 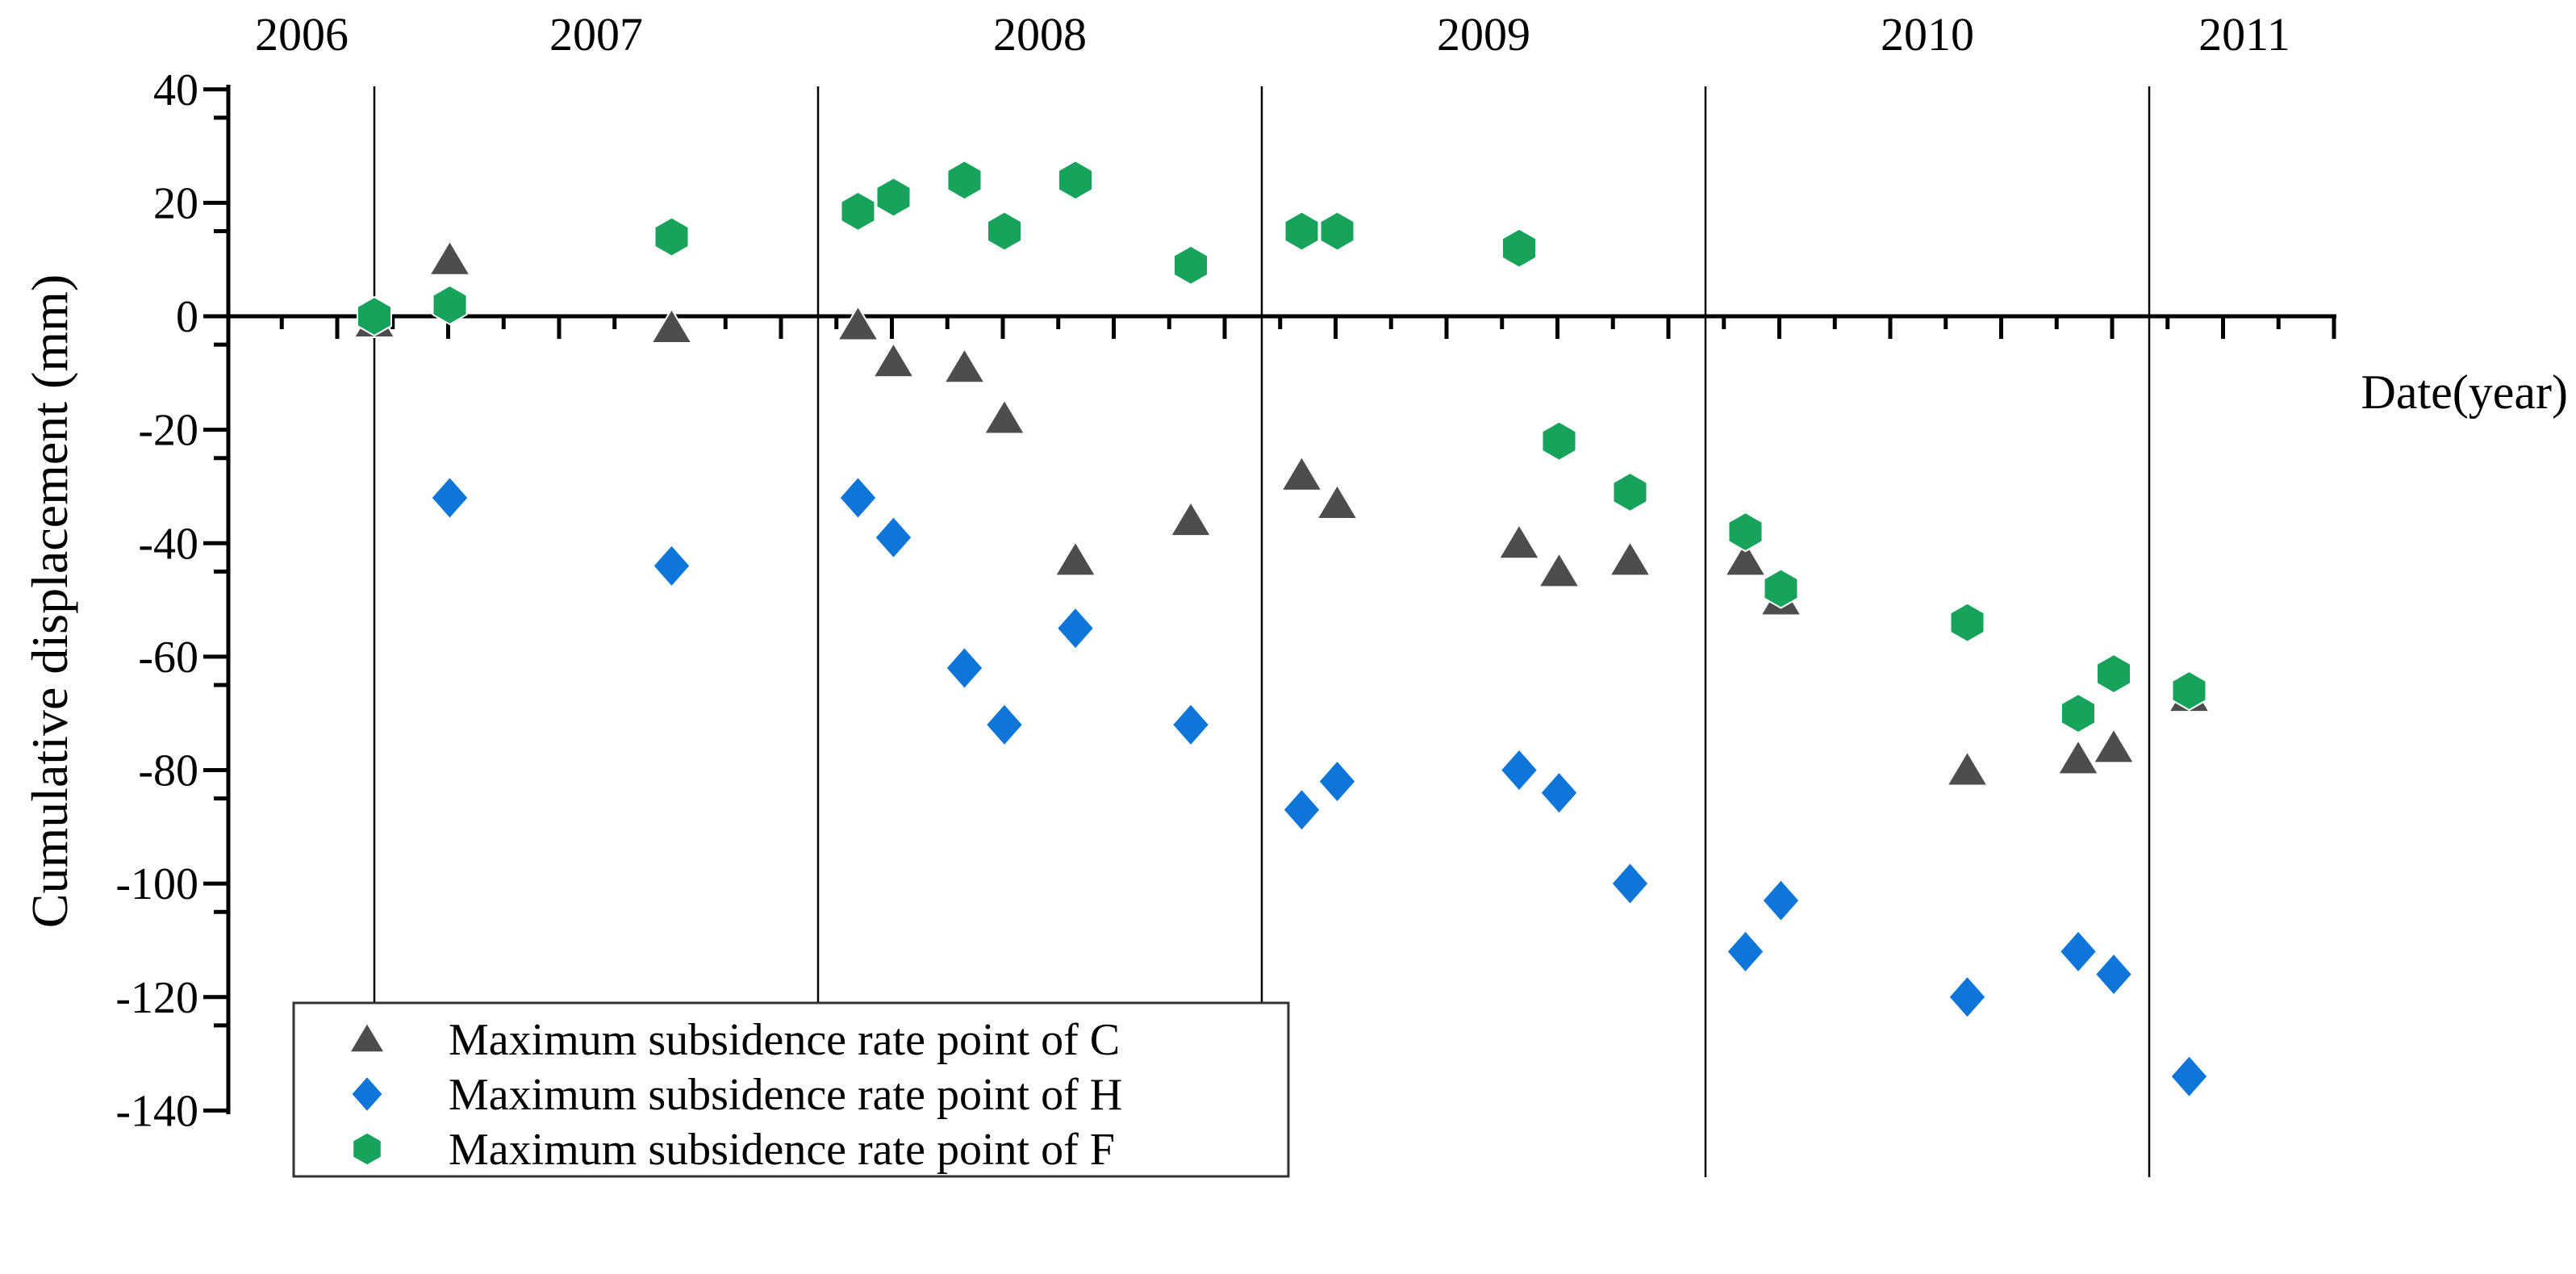 I want to click on y-axis-title: Cumulative displacement (mm), so click(x=49, y=601).